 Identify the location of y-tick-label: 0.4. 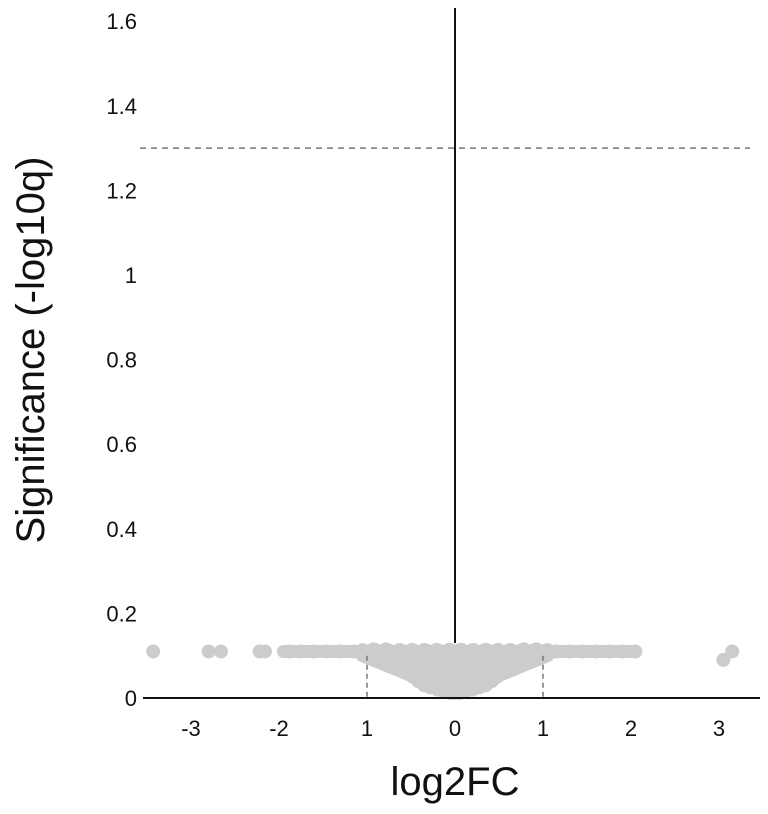
(121, 529).